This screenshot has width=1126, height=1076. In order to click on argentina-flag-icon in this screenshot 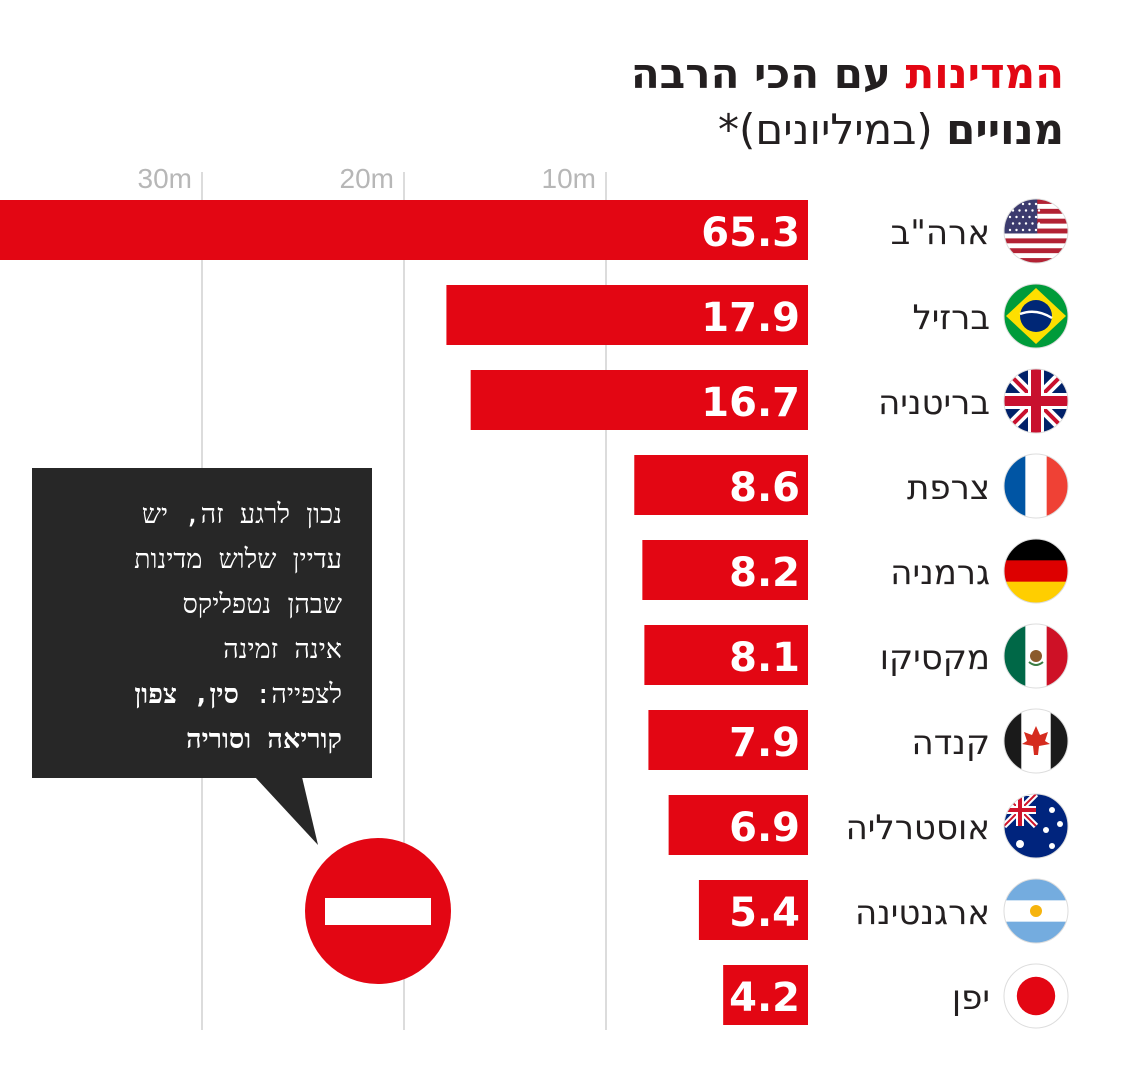, I will do `click(1036, 911)`.